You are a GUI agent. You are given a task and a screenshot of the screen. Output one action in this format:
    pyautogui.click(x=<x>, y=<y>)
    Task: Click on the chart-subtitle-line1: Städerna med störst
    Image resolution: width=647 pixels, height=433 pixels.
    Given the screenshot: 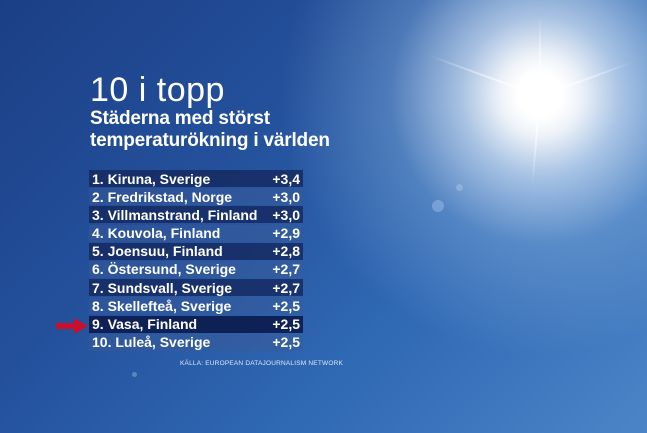 What is the action you would take?
    pyautogui.click(x=180, y=118)
    